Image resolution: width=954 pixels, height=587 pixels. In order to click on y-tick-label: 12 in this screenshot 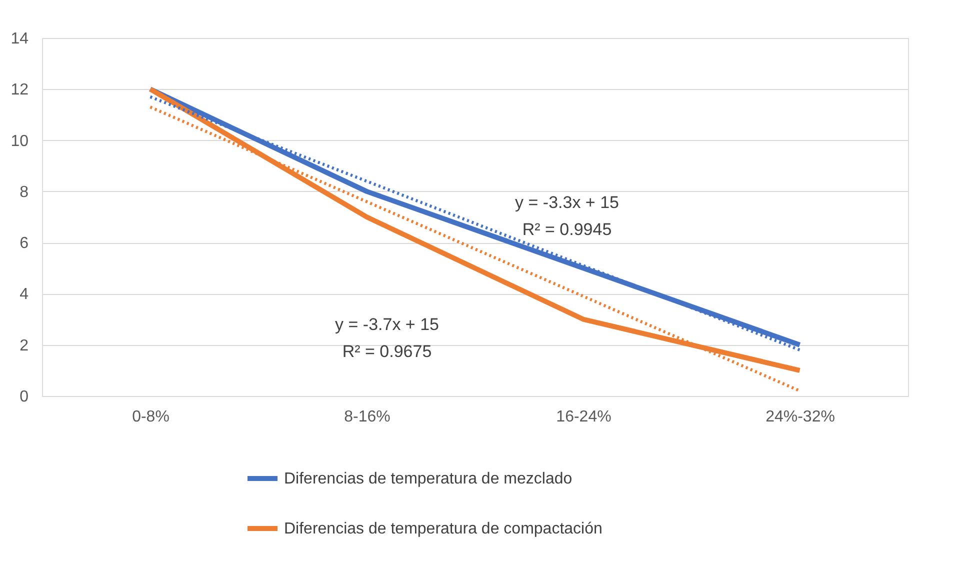, I will do `click(19, 90)`.